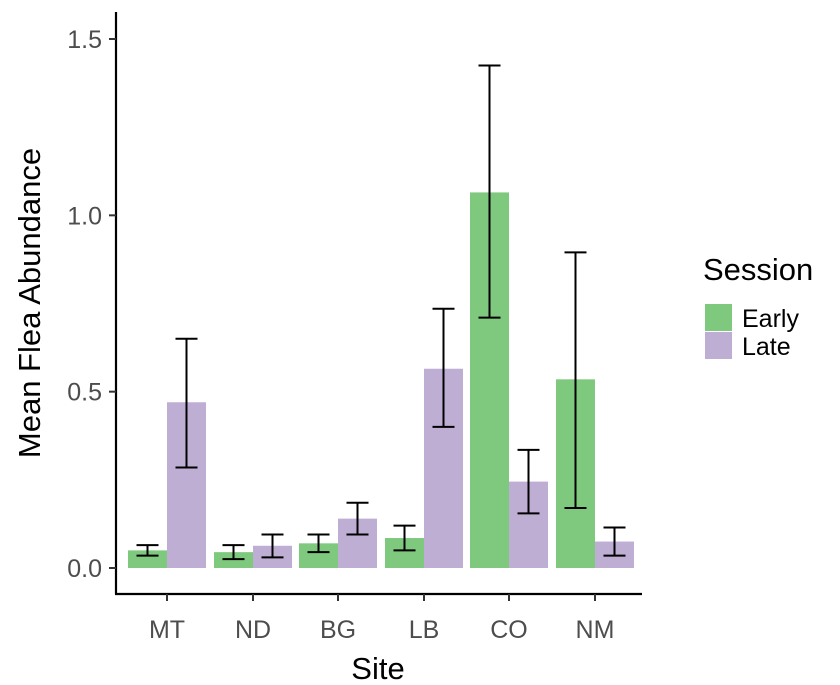 This screenshot has width=840, height=685. Describe the element at coordinates (766, 347) in the screenshot. I see `legend-label-late: Late` at that location.